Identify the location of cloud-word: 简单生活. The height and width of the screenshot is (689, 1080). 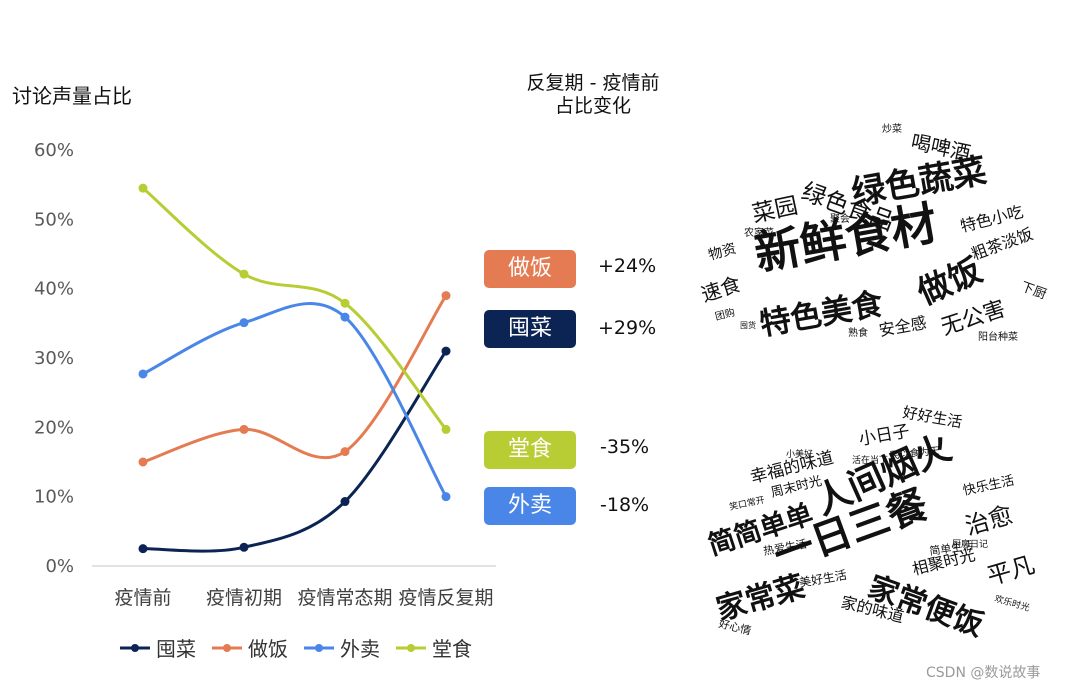
(951, 548).